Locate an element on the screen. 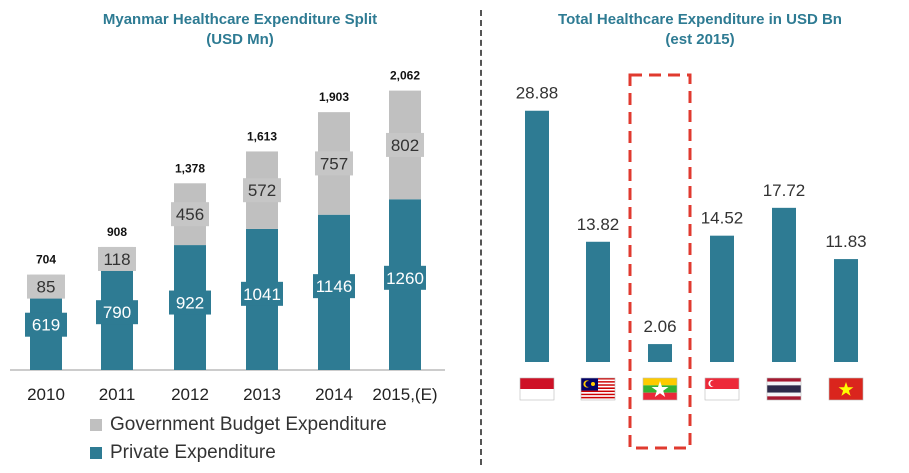  indonesia-flag-icon is located at coordinates (537, 389).